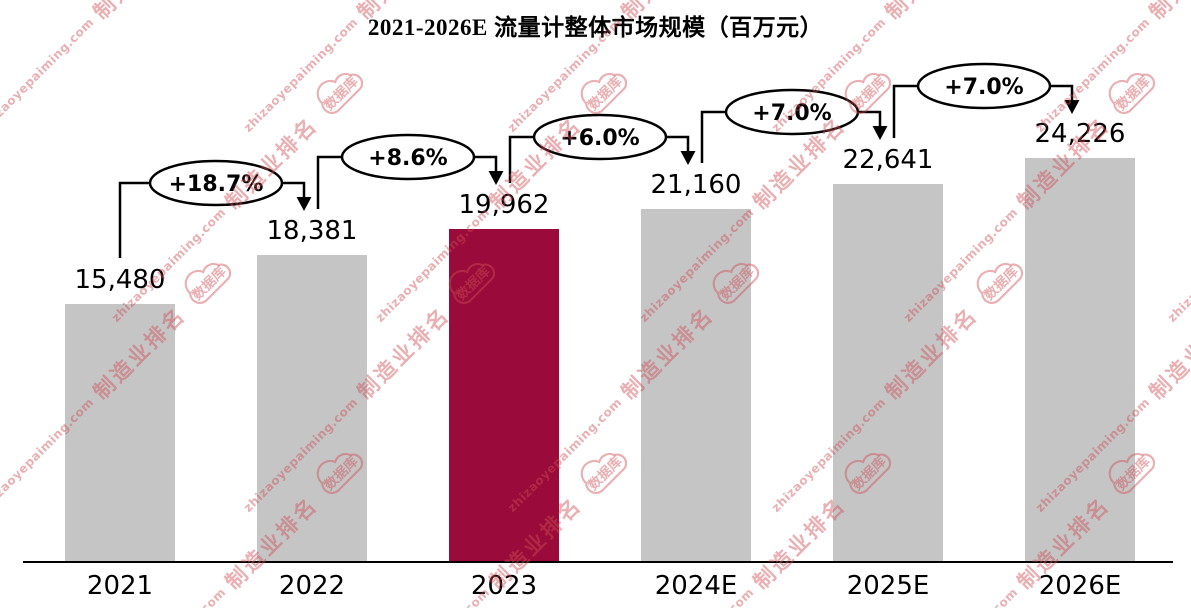 This screenshot has width=1191, height=608. What do you see at coordinates (888, 373) in the screenshot?
I see `bar-2025E` at bounding box center [888, 373].